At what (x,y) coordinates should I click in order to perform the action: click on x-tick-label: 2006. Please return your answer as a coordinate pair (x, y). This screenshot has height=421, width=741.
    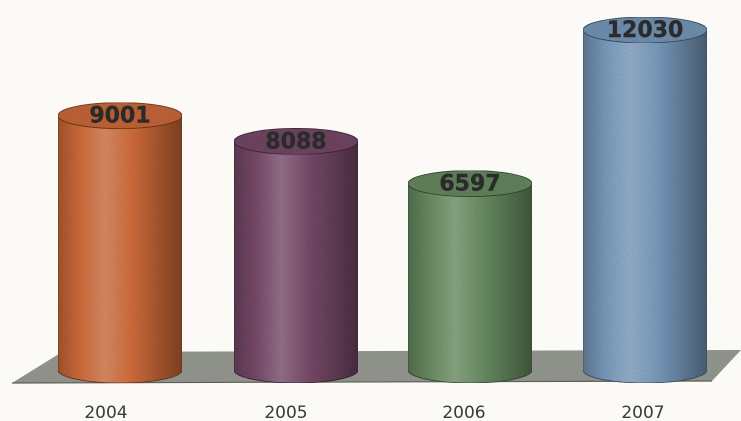
    Looking at the image, I should click on (463, 412).